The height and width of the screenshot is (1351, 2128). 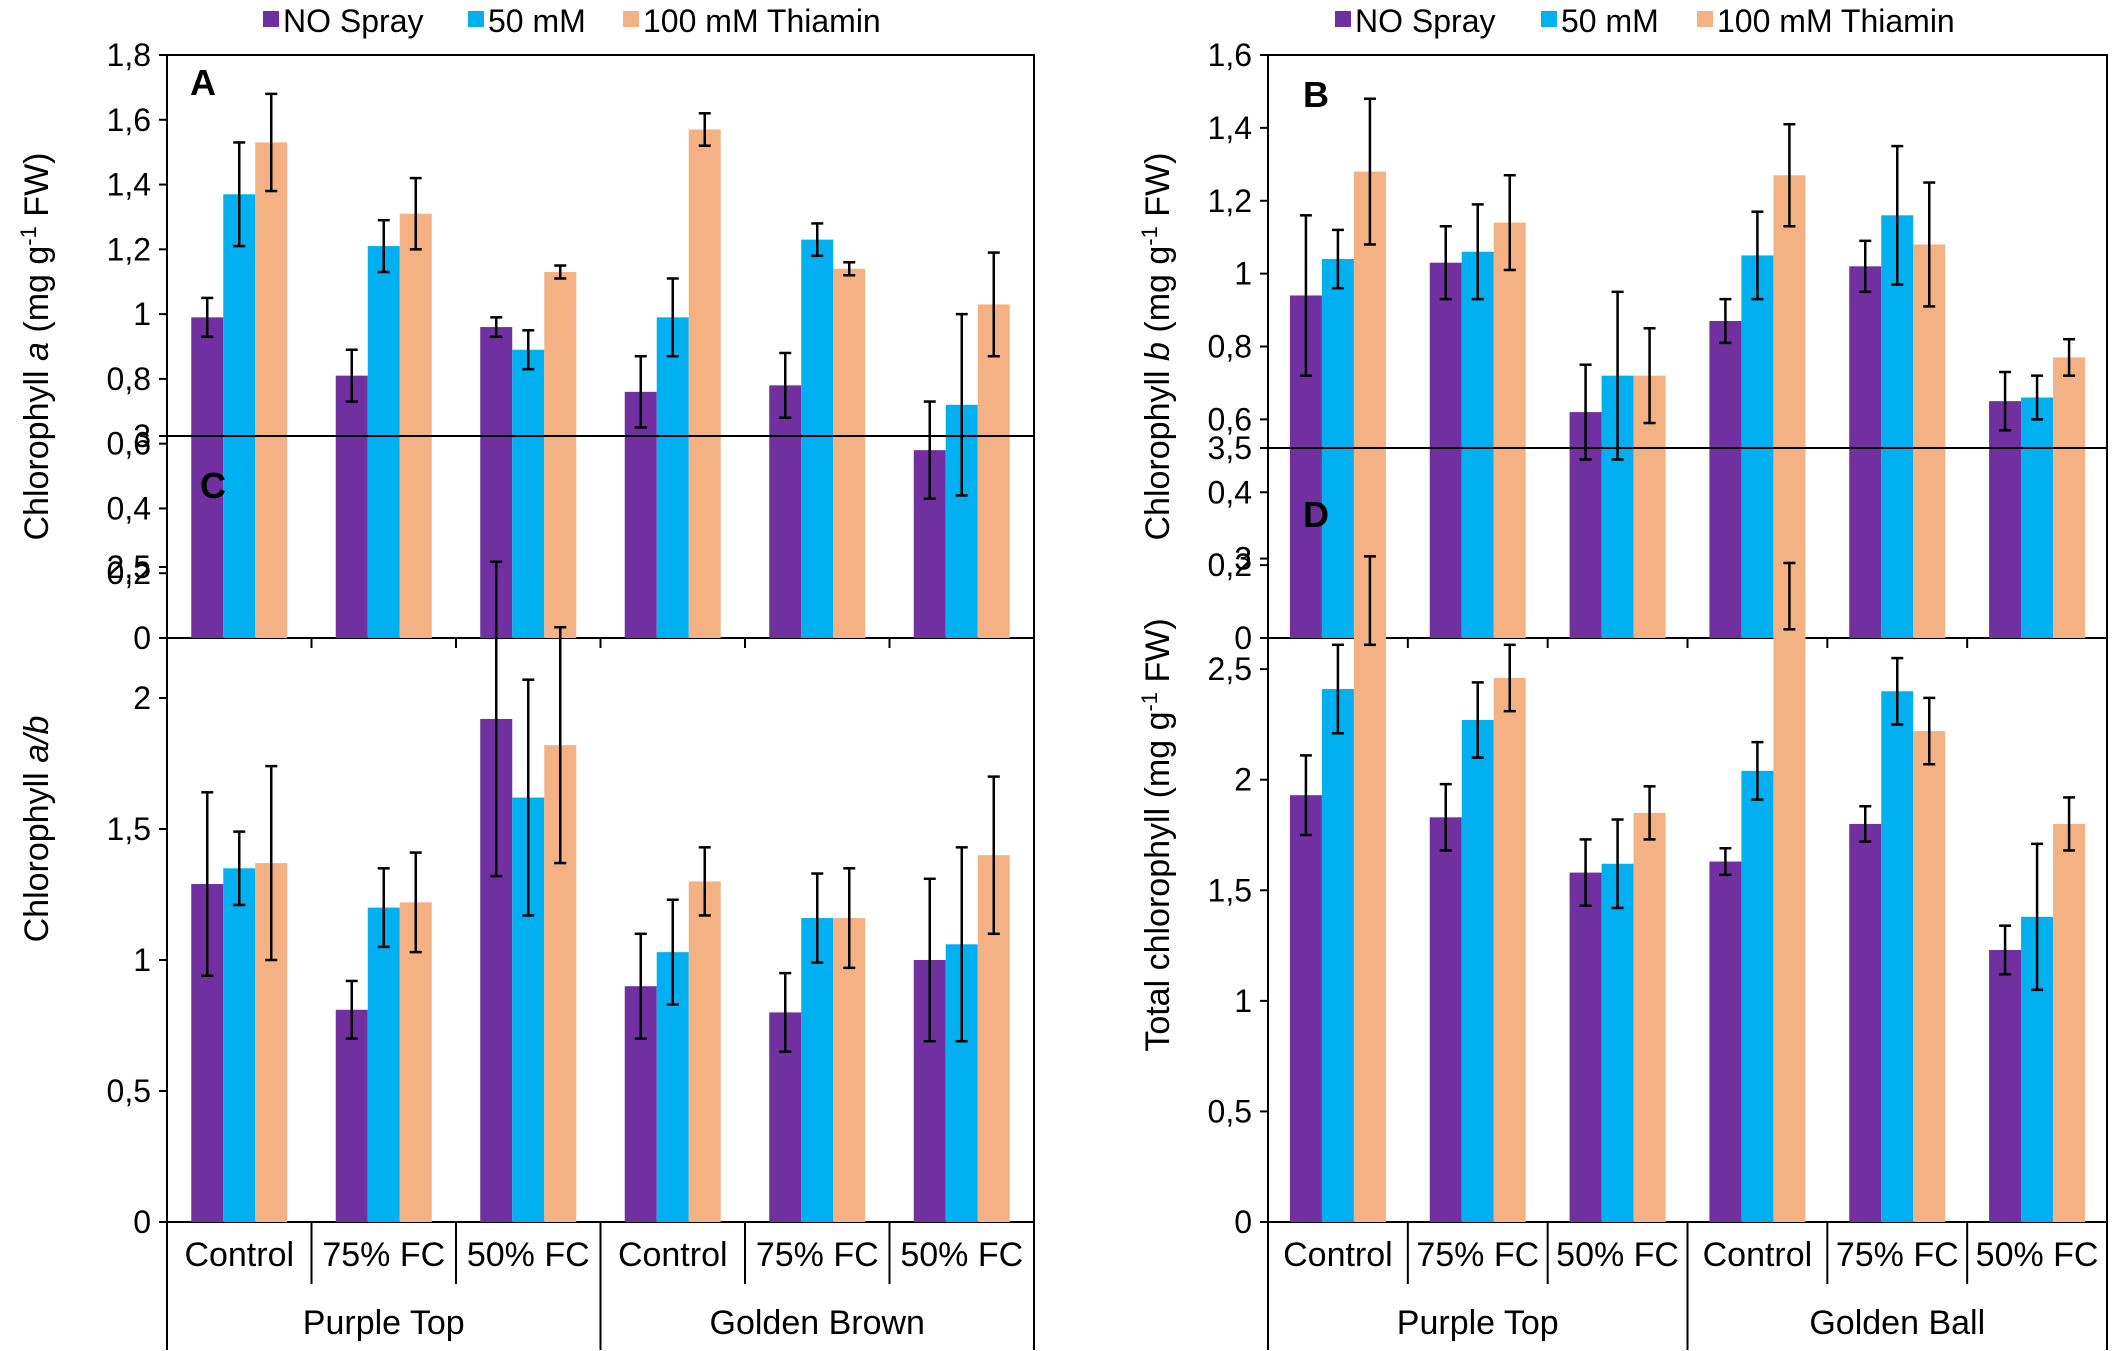 What do you see at coordinates (36, 346) in the screenshot?
I see `y-axis-title: Chlorophyll a (mg g-1 FW)` at bounding box center [36, 346].